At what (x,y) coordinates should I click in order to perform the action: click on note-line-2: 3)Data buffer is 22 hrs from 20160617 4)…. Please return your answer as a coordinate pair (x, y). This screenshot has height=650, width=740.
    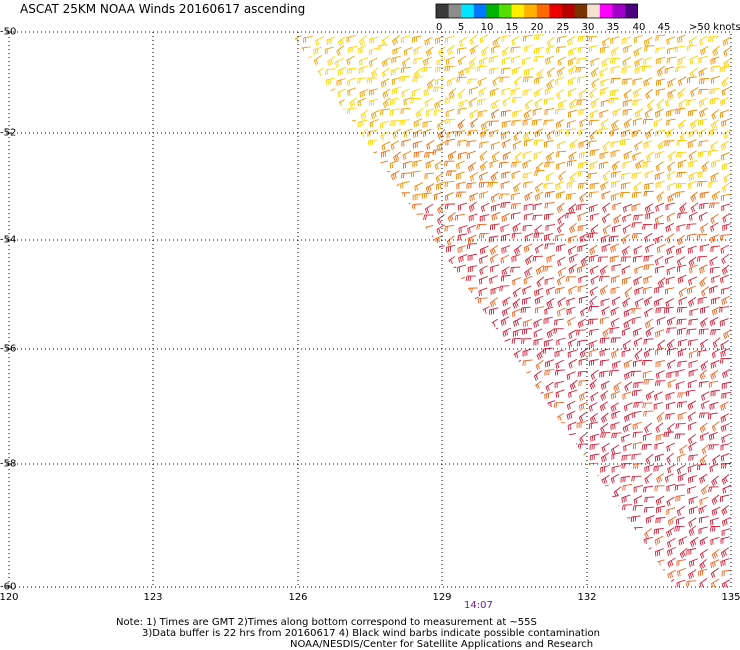
    Looking at the image, I should click on (371, 633).